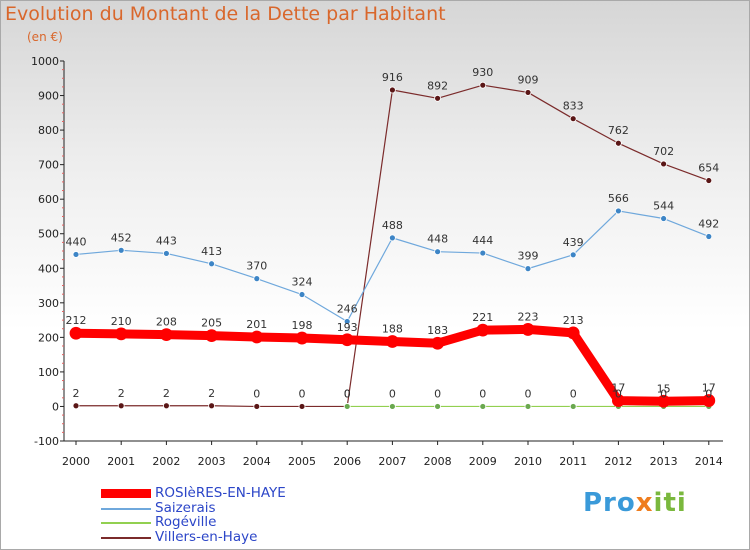 The image size is (750, 550). I want to click on x-tick-label: 2008, so click(438, 461).